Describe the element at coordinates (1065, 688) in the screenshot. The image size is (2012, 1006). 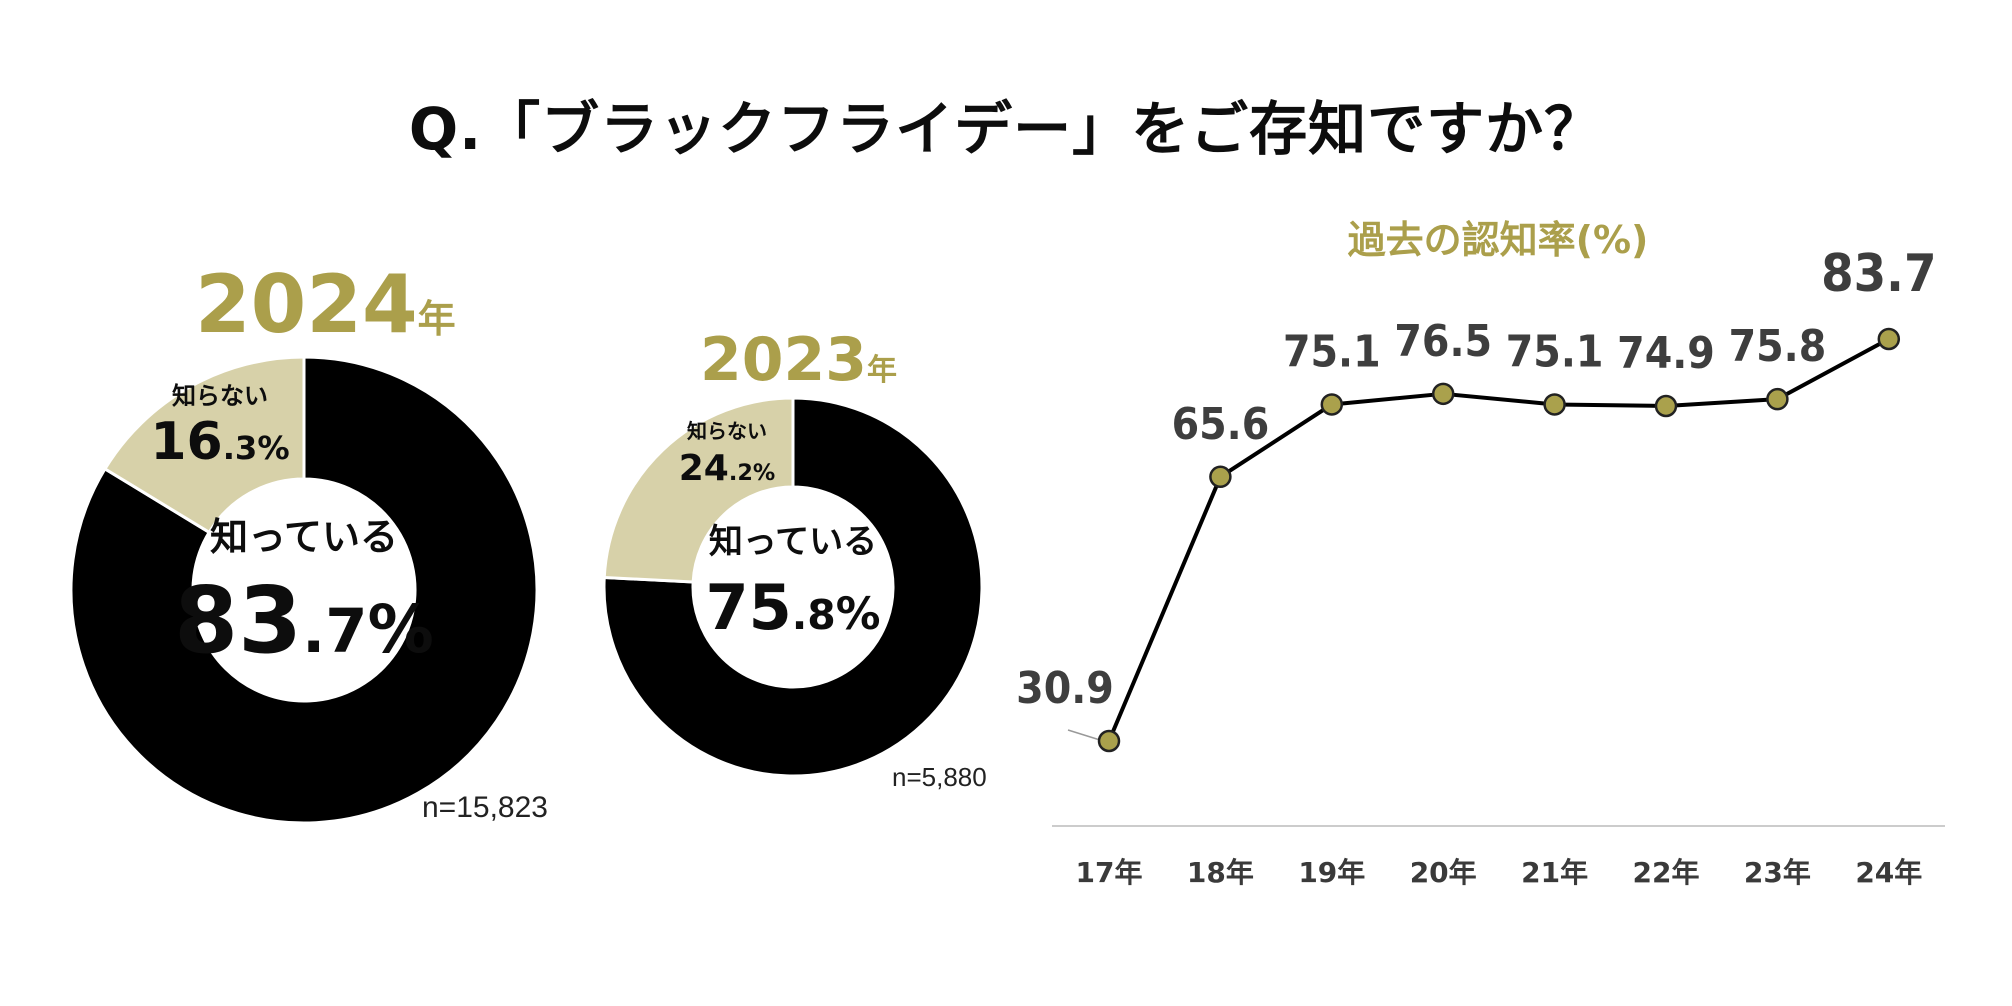
I see `data-label: 30.9` at that location.